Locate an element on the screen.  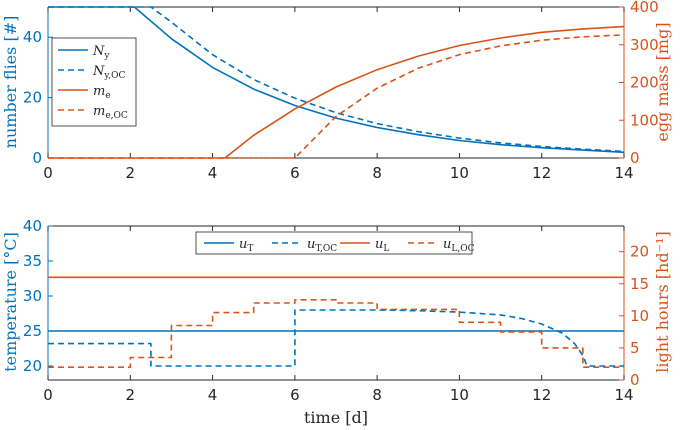
right-y-tick-label: 5 is located at coordinates (635, 348).